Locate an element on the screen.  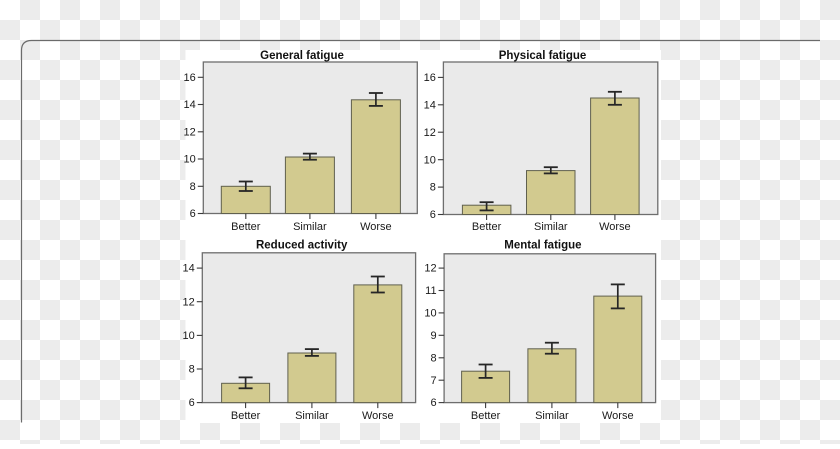
svg-text: Physical fatigue is located at coordinates (543, 56).